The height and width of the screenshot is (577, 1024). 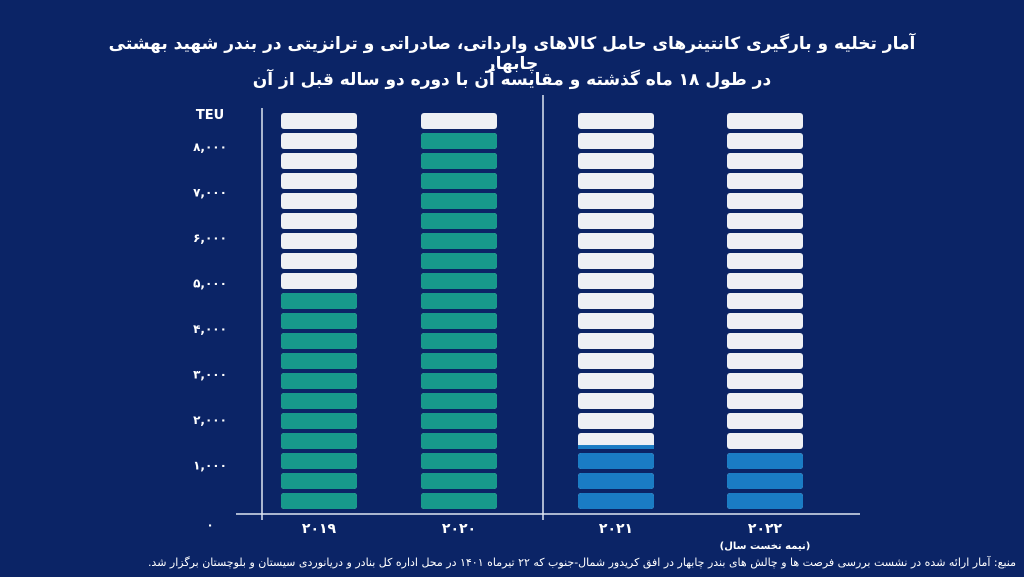 What do you see at coordinates (319, 529) in the screenshot?
I see `x-tick-label: ۲۰۱۹` at bounding box center [319, 529].